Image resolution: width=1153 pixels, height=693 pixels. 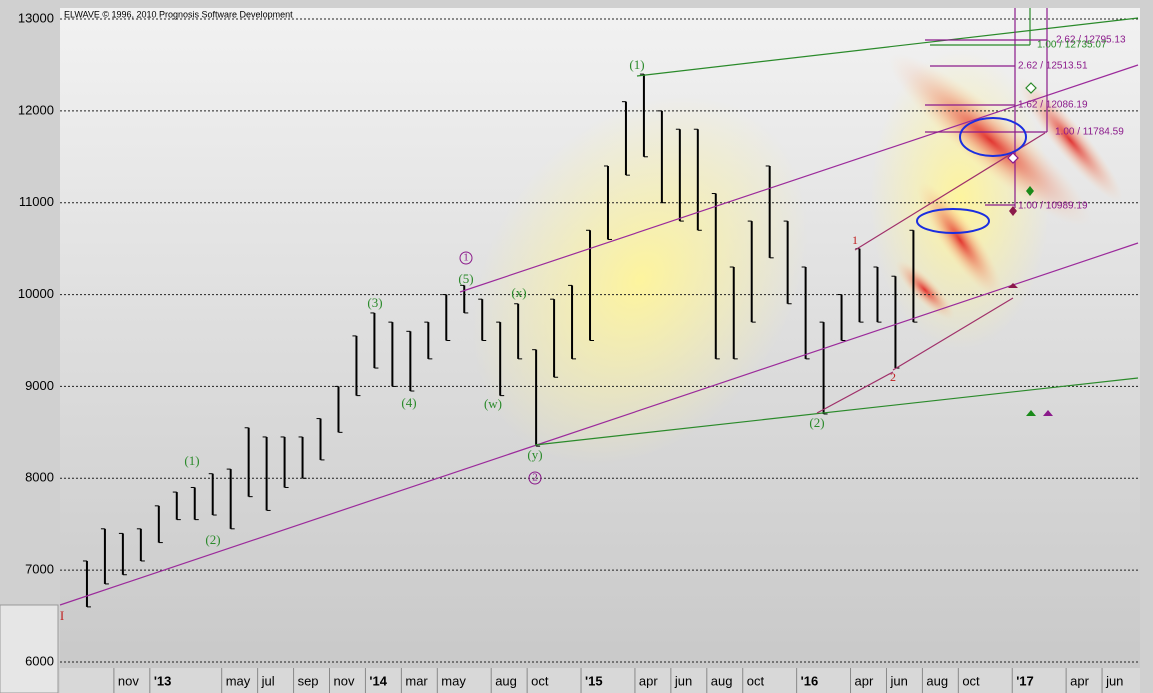 What do you see at coordinates (1089, 132) in the screenshot?
I see `annotation: 1.00 / 11784.59` at bounding box center [1089, 132].